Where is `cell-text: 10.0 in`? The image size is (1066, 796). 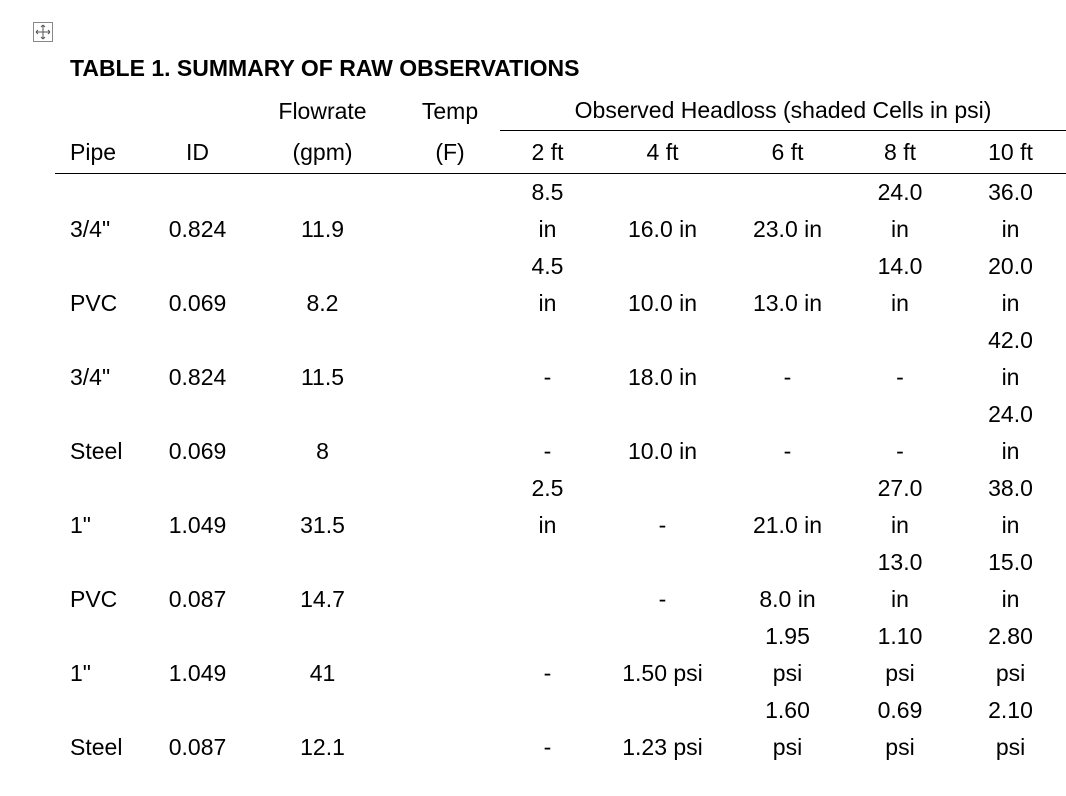
cell-text: 10.0 in is located at coordinates (662, 451).